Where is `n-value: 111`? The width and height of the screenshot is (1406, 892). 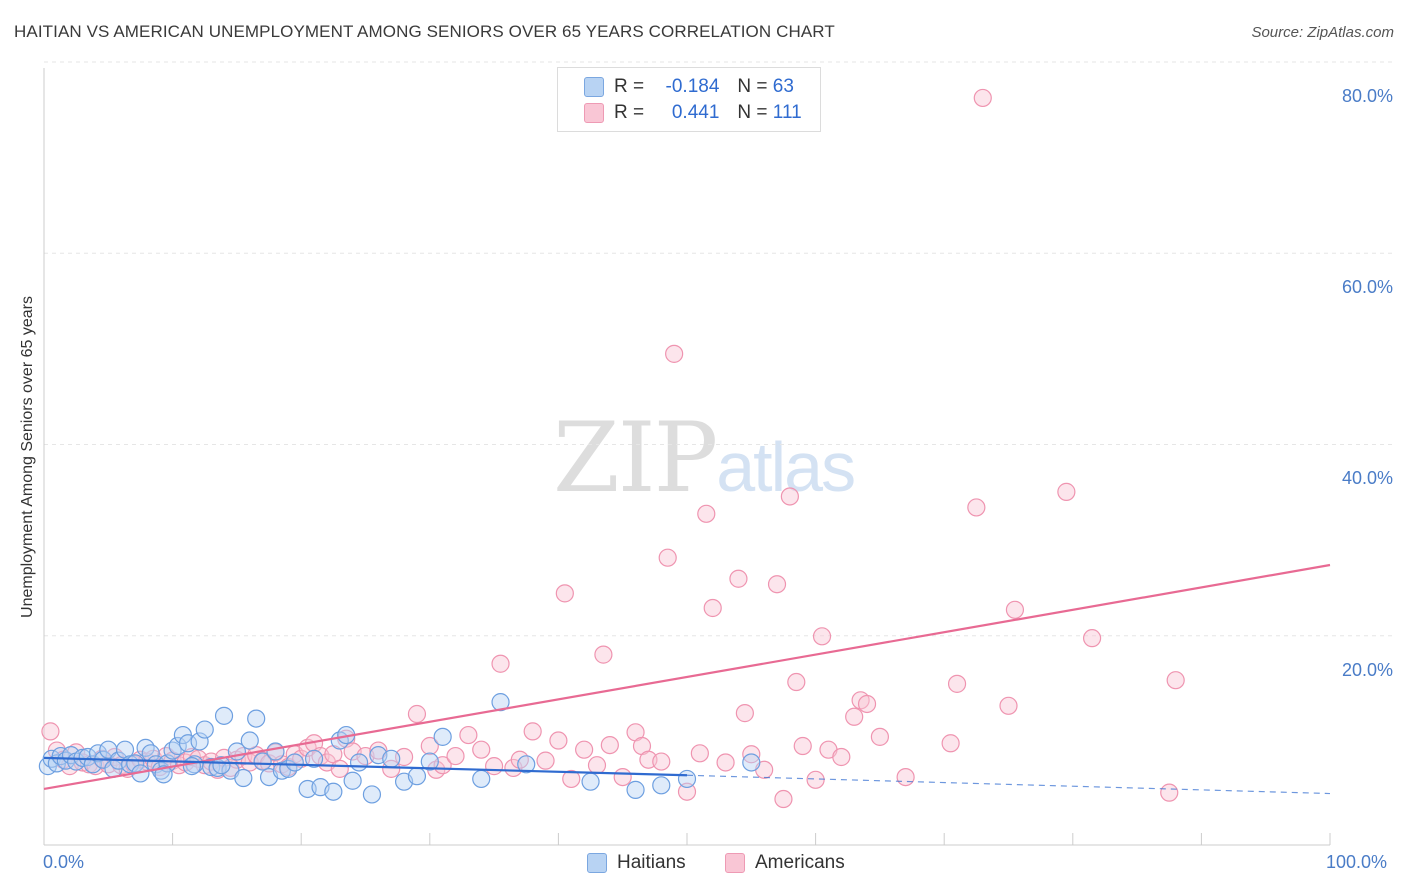 n-value: 111 is located at coordinates (787, 112).